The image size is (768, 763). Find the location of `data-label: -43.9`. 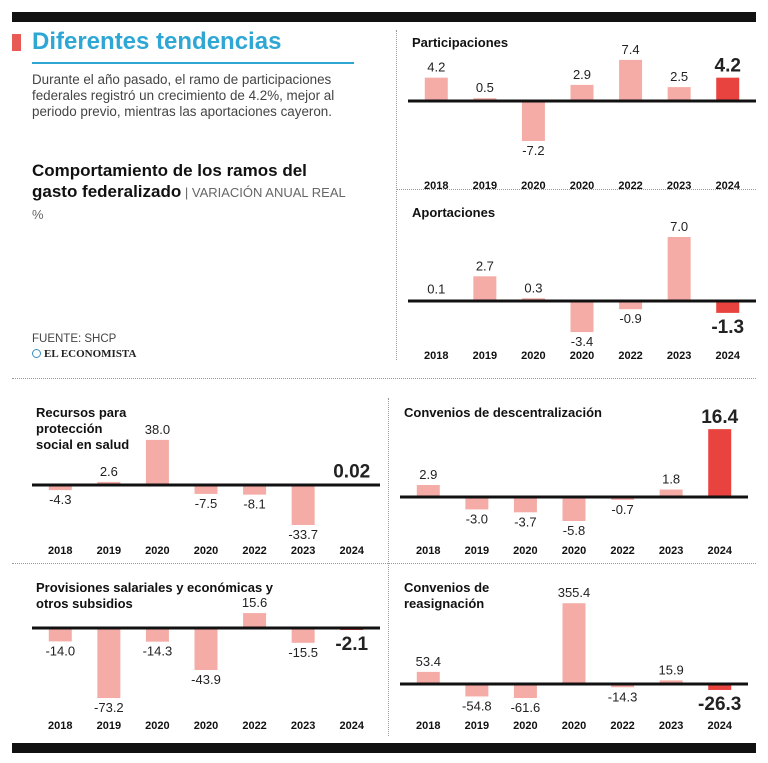

data-label: -43.9 is located at coordinates (206, 679).